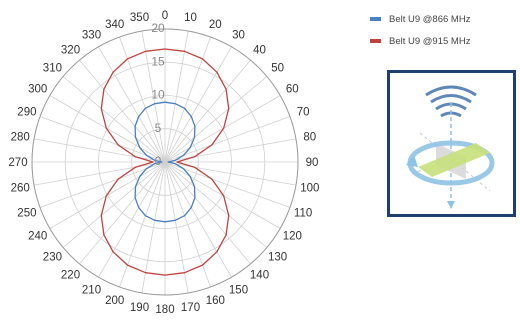 This screenshot has width=520, height=320. Describe the element at coordinates (70, 276) in the screenshot. I see `angle-tick-label: 220` at that location.